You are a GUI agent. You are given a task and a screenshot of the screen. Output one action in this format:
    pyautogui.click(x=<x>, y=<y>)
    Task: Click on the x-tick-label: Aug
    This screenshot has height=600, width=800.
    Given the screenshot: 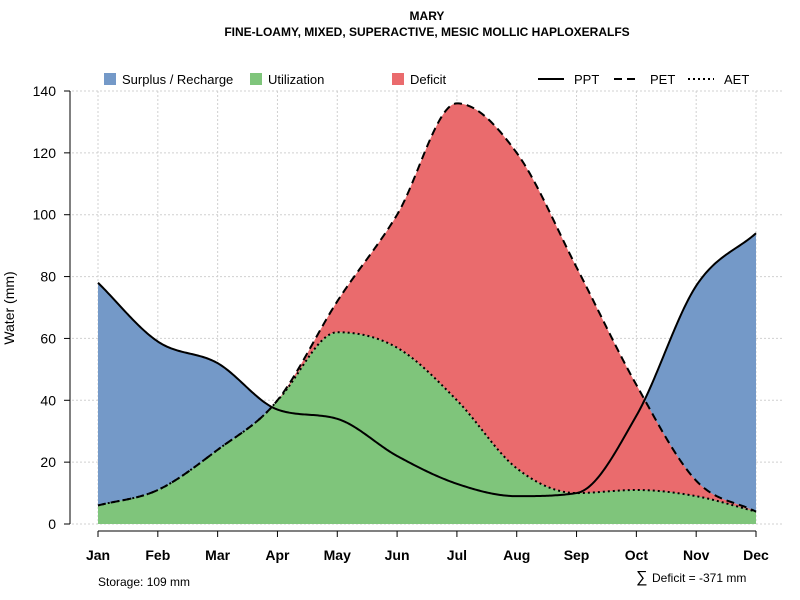 What is the action you would take?
    pyautogui.click(x=516, y=555)
    